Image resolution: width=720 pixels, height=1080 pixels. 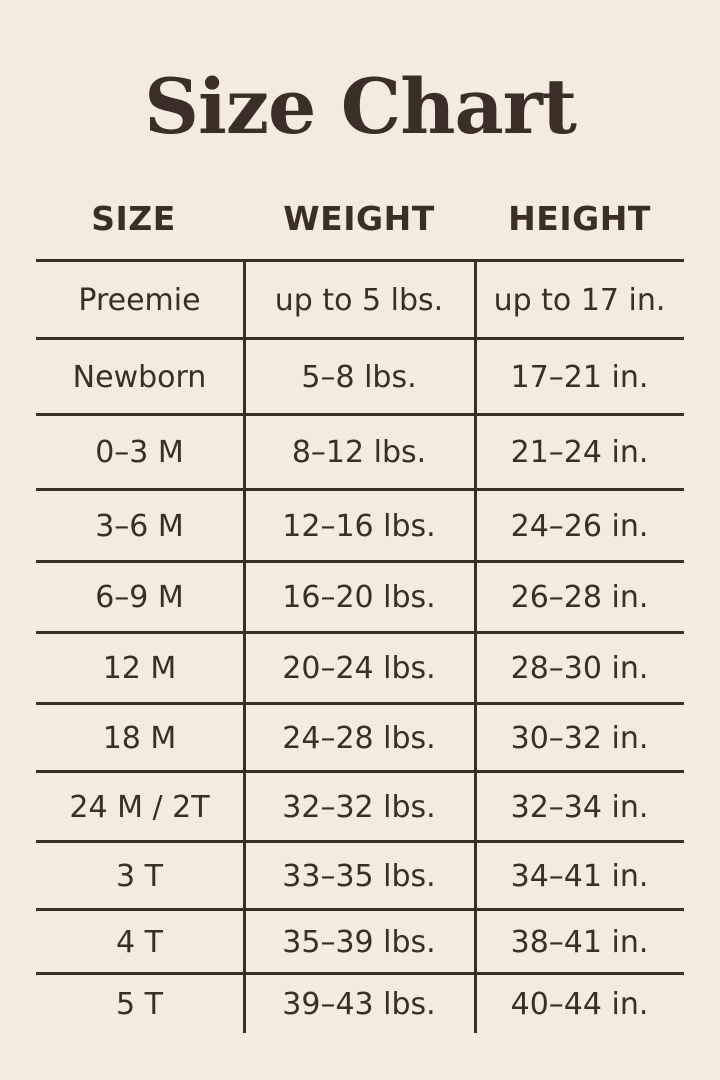 What do you see at coordinates (579, 597) in the screenshot?
I see `cell-height: 26–28 in.` at bounding box center [579, 597].